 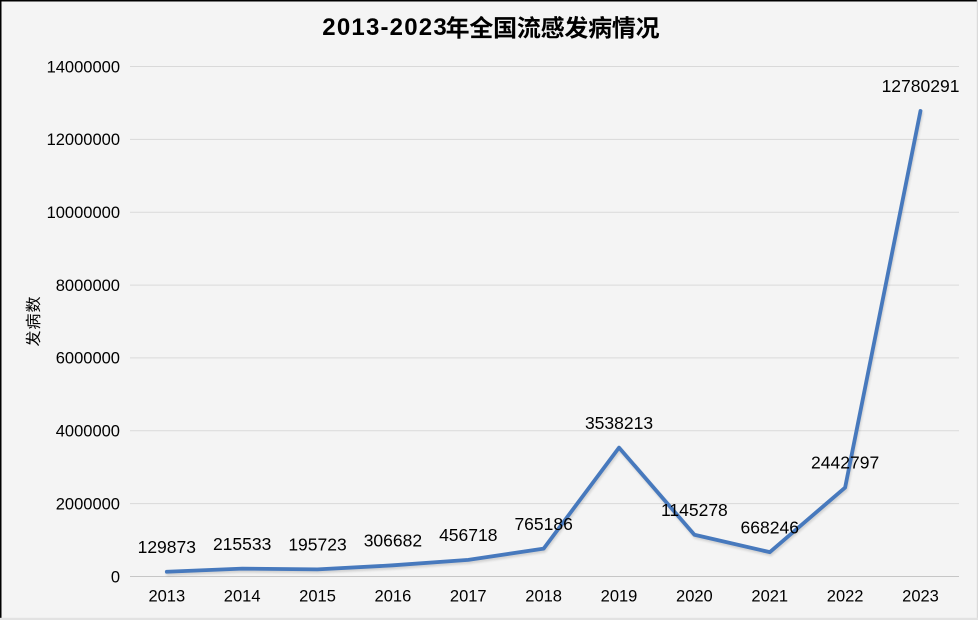 What do you see at coordinates (242, 596) in the screenshot?
I see `svg-text: 2014` at bounding box center [242, 596].